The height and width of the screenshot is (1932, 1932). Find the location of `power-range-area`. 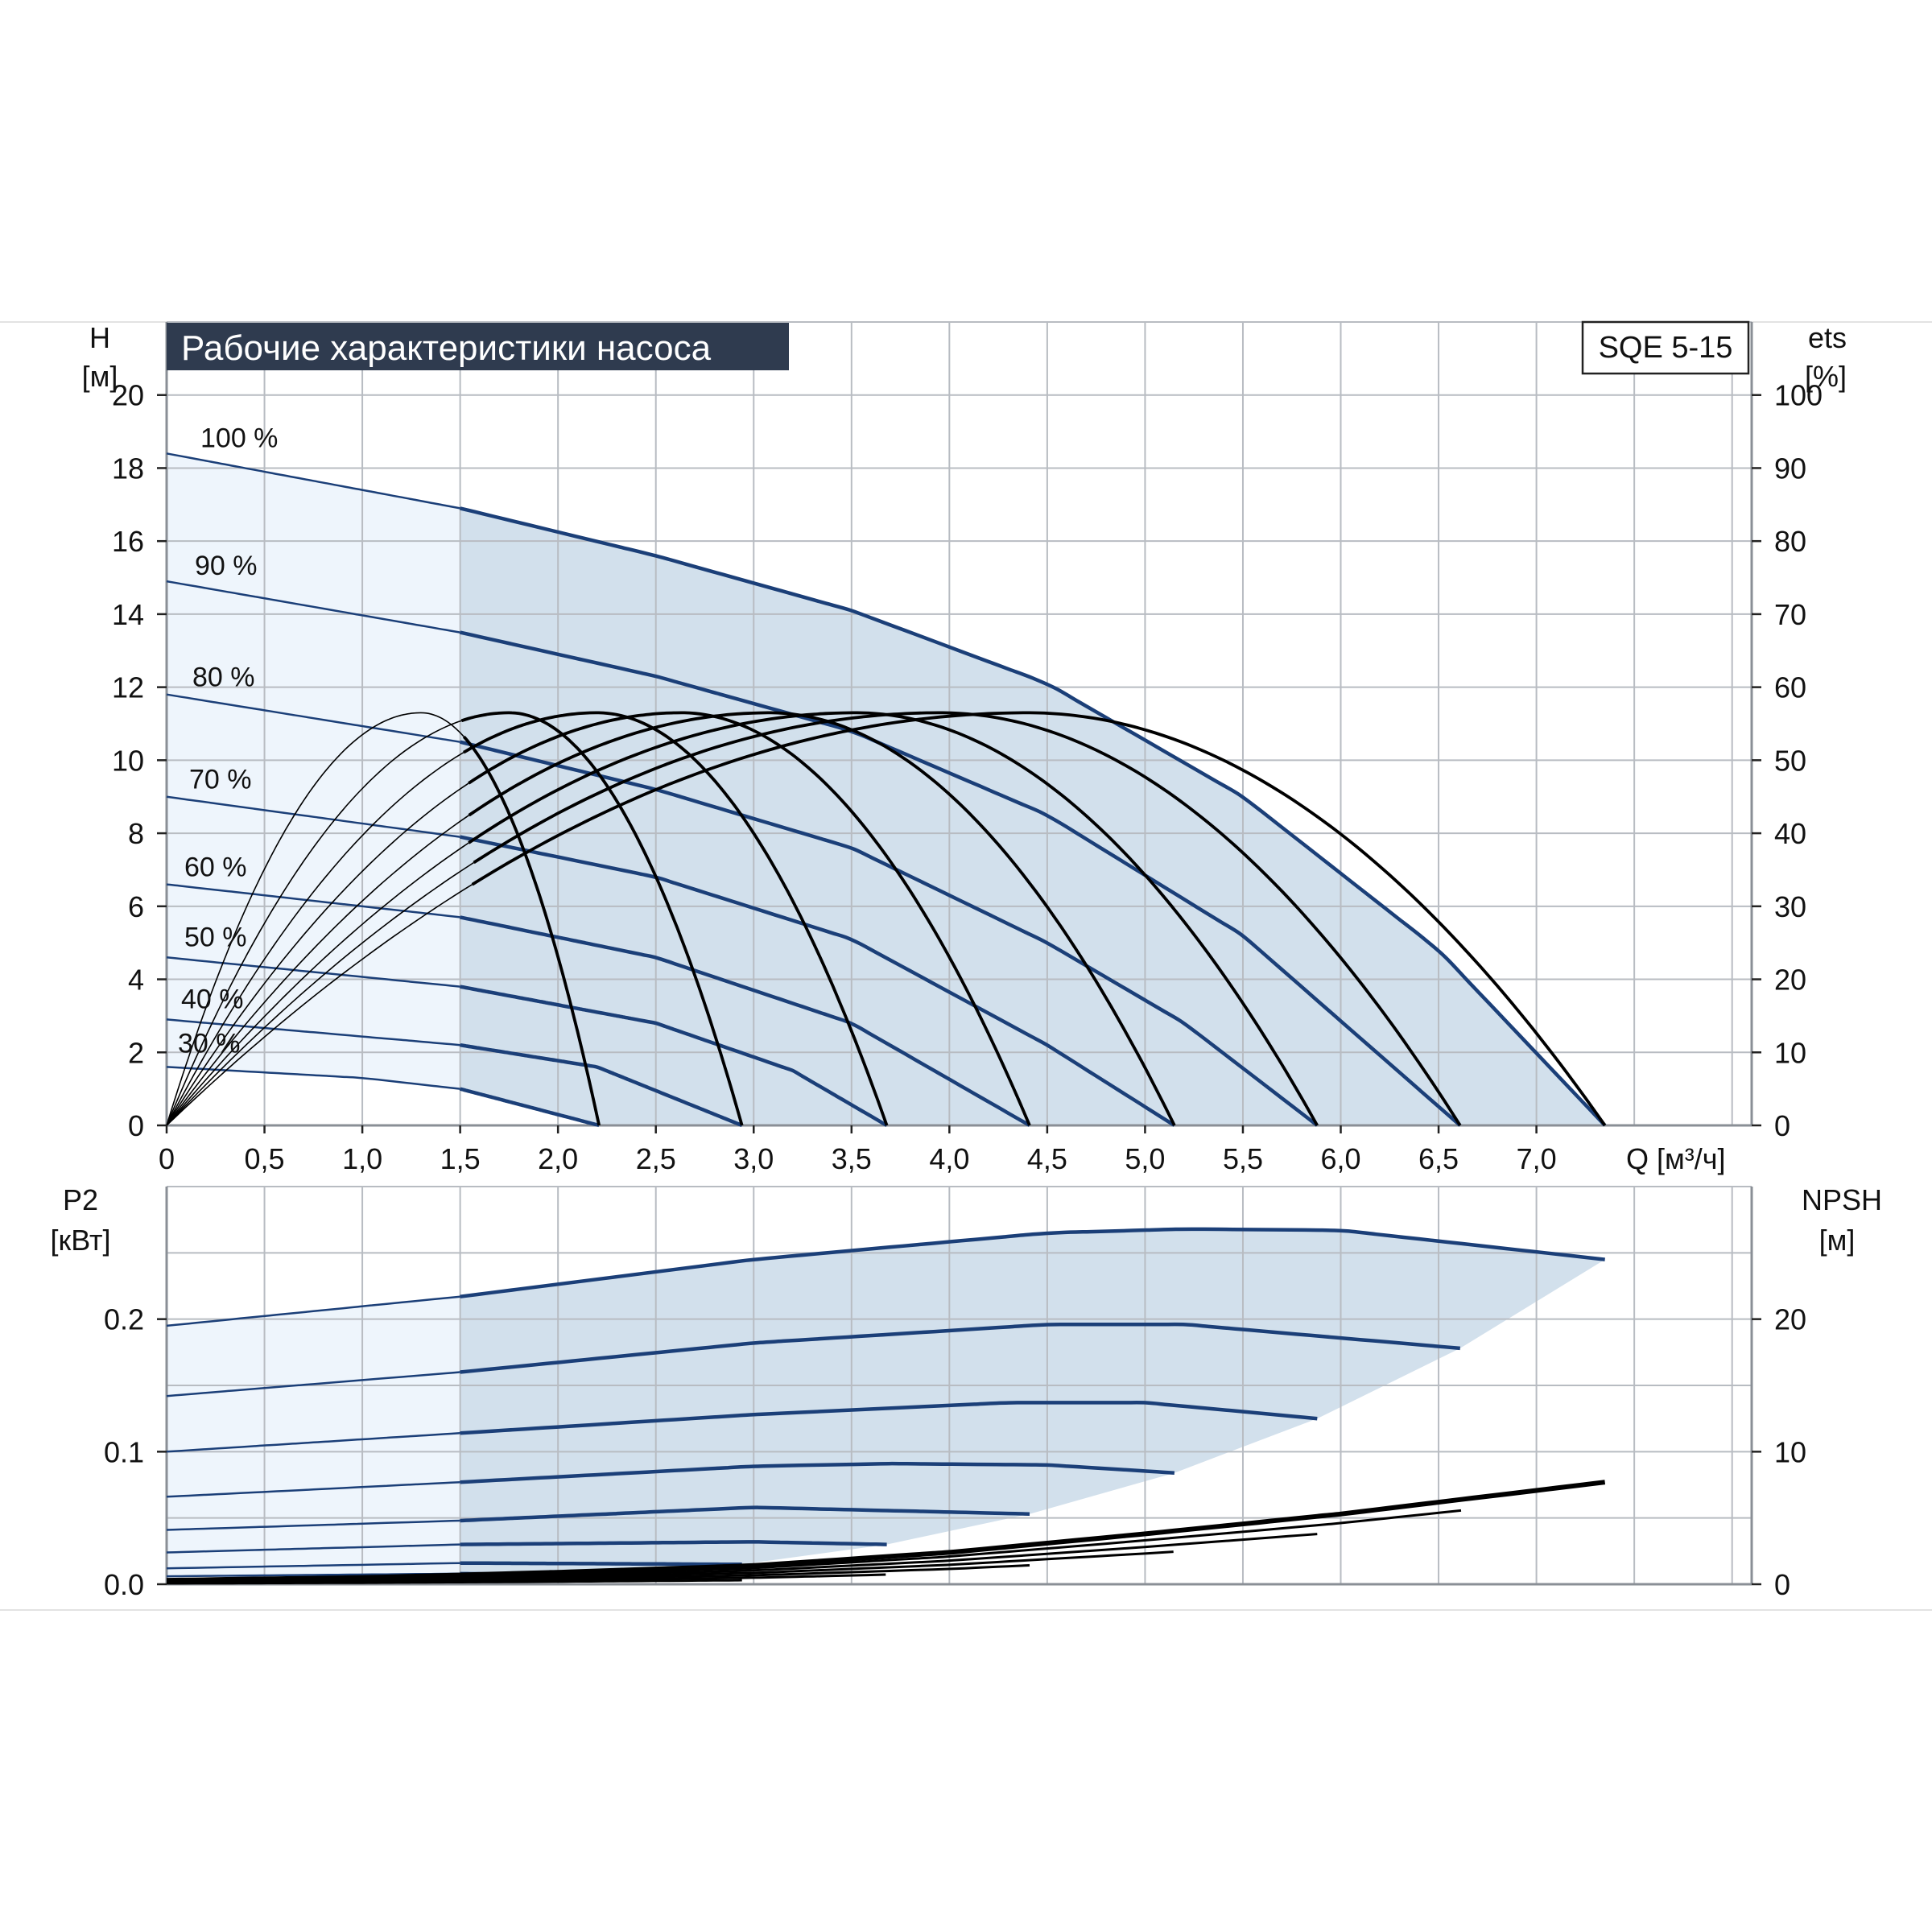

power-range-area is located at coordinates (886, 1402).